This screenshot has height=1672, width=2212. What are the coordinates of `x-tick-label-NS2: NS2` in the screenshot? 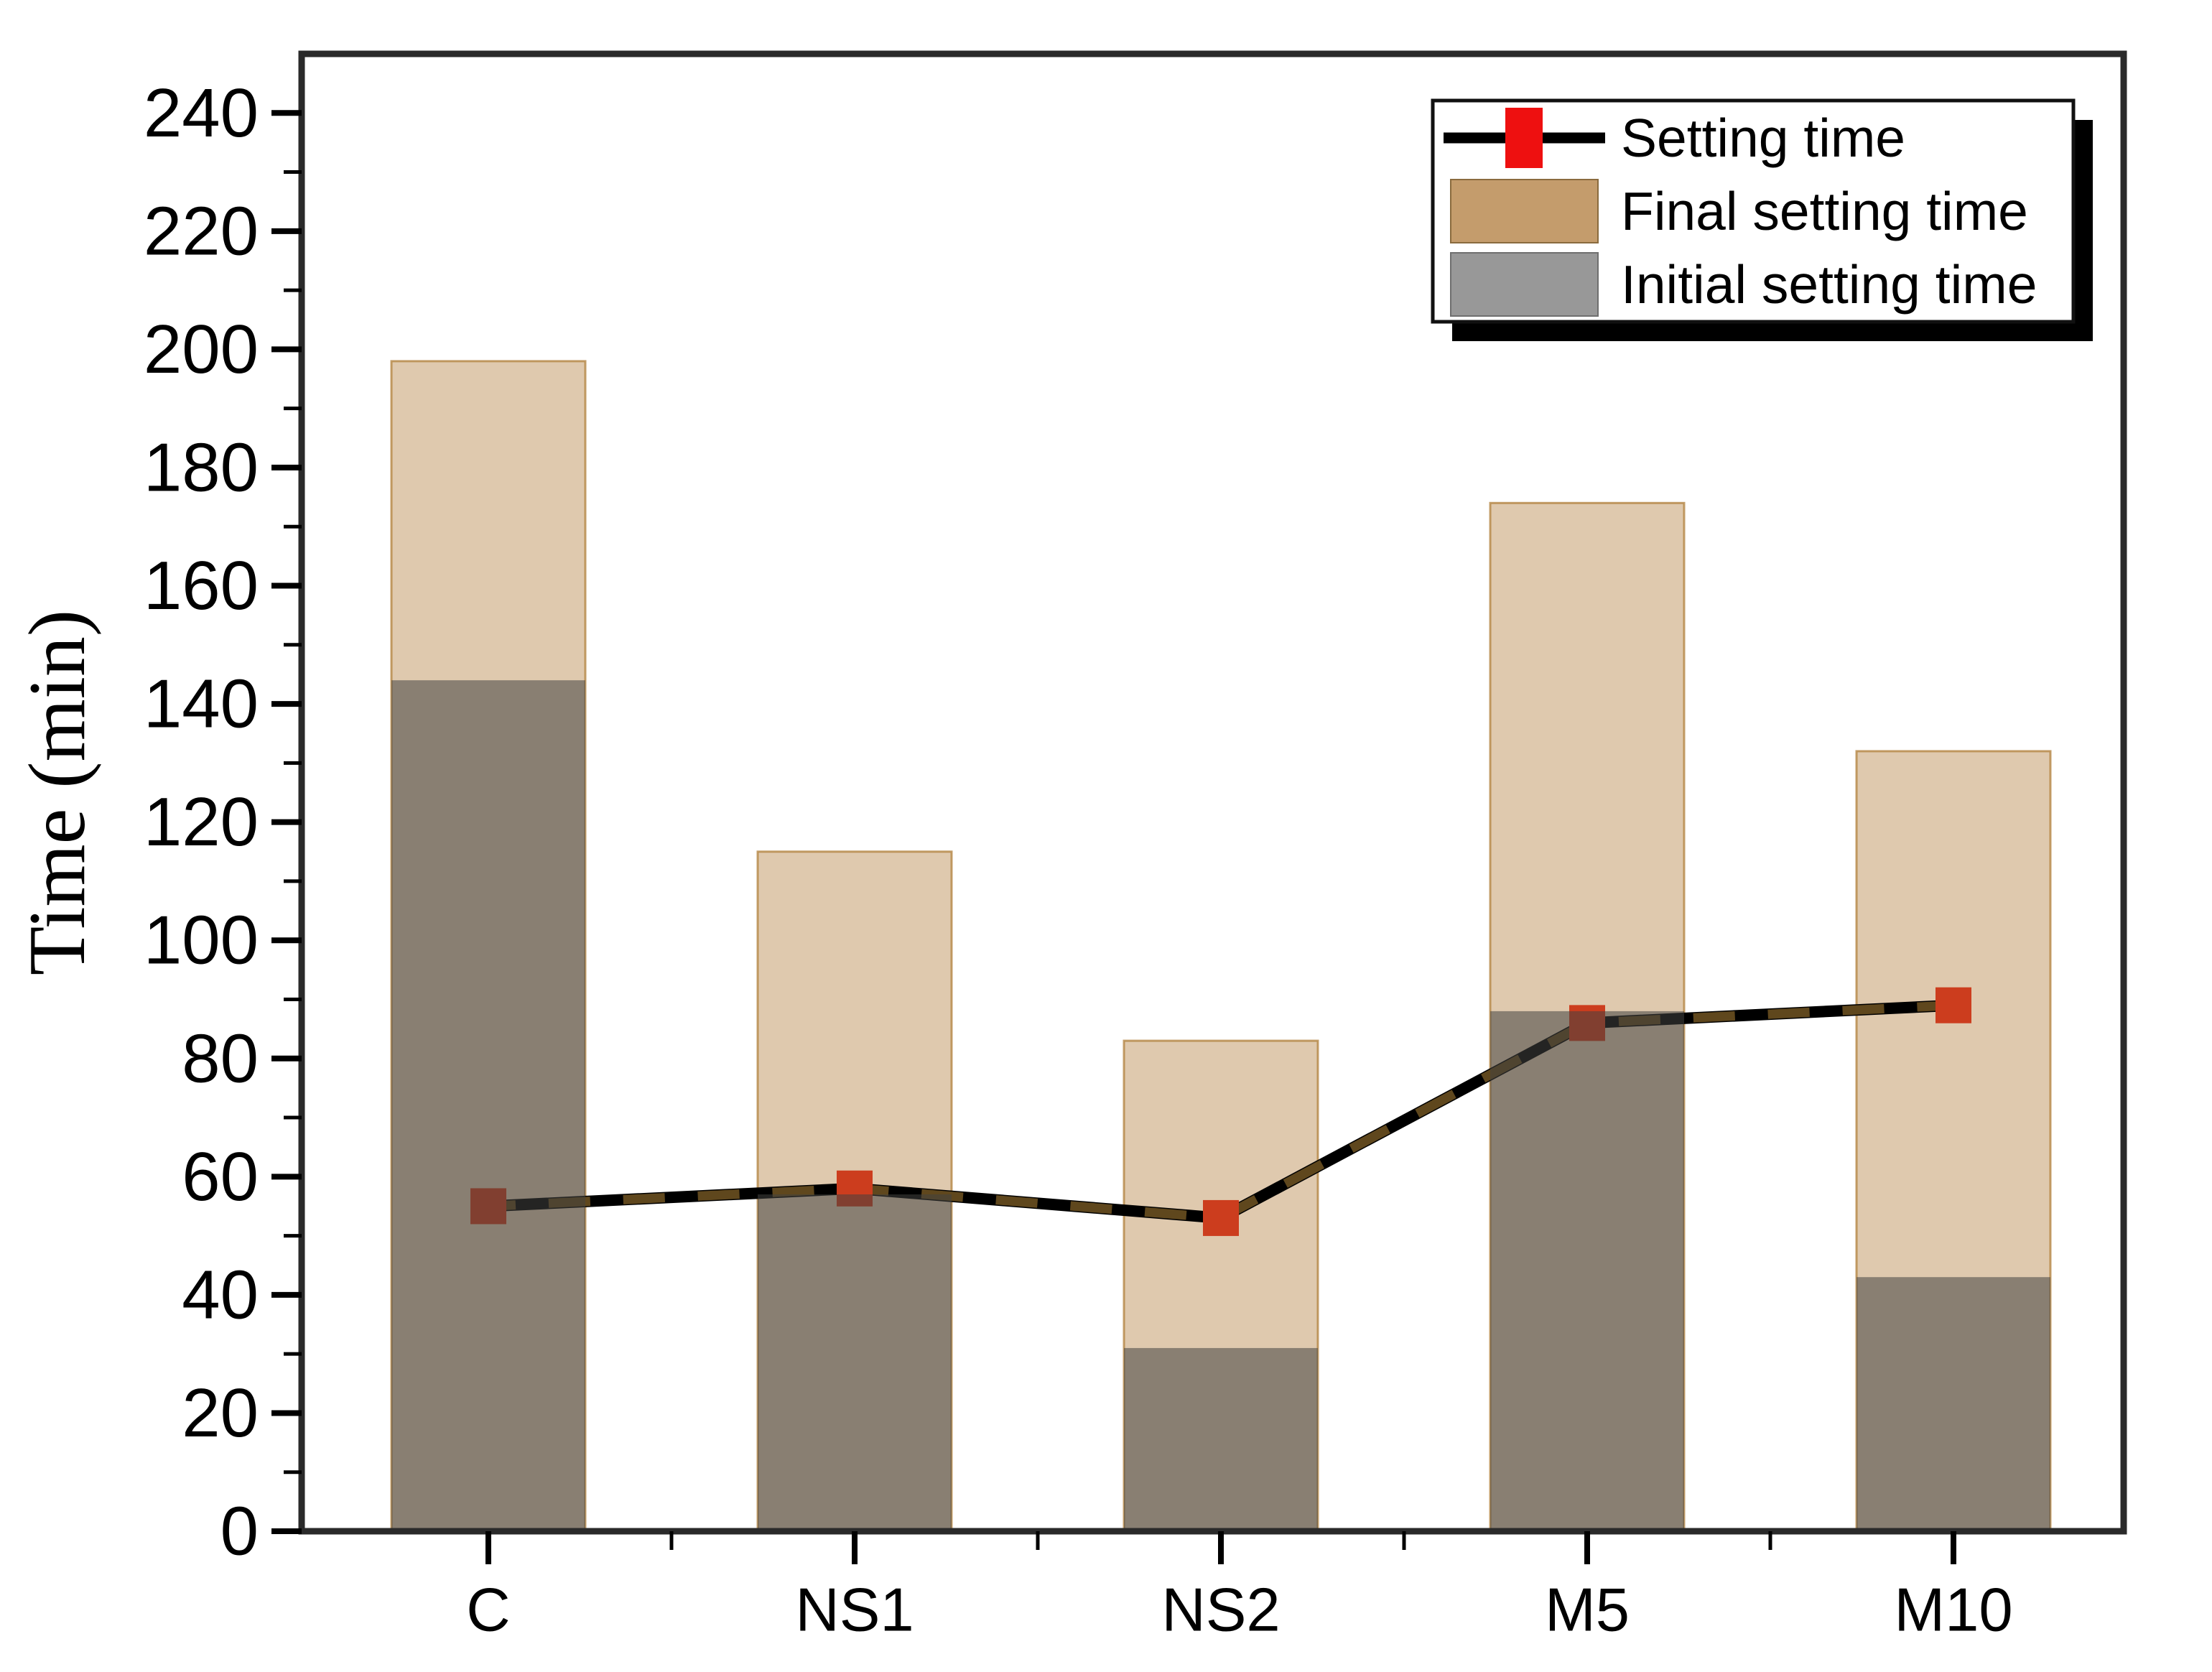 It's located at (1220, 1610).